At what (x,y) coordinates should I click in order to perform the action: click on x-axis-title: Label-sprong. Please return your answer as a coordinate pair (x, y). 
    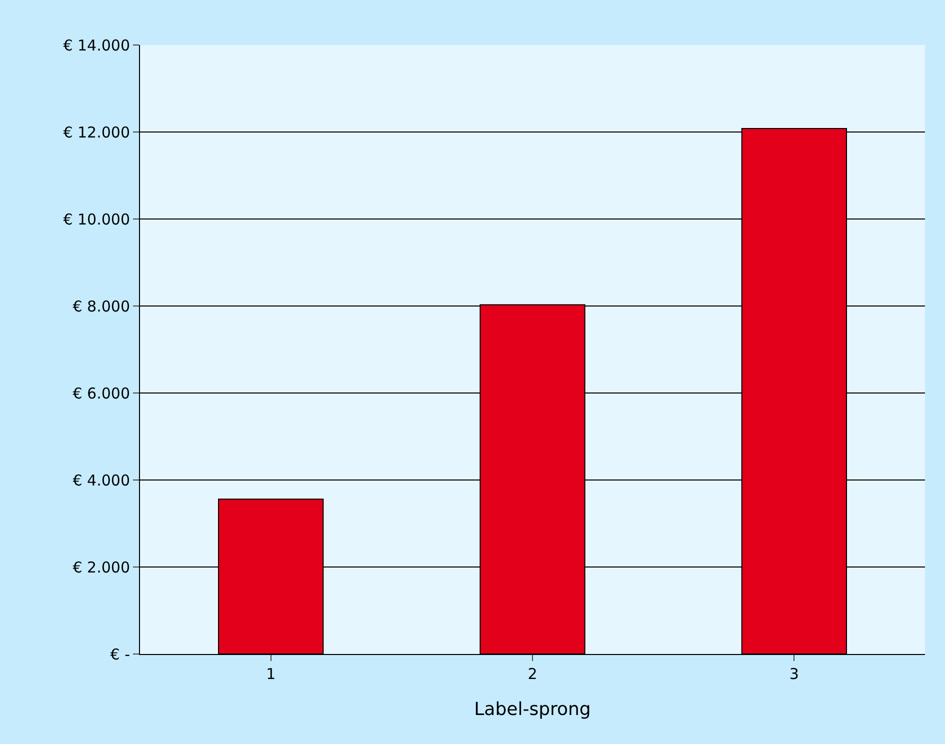
    Looking at the image, I should click on (532, 709).